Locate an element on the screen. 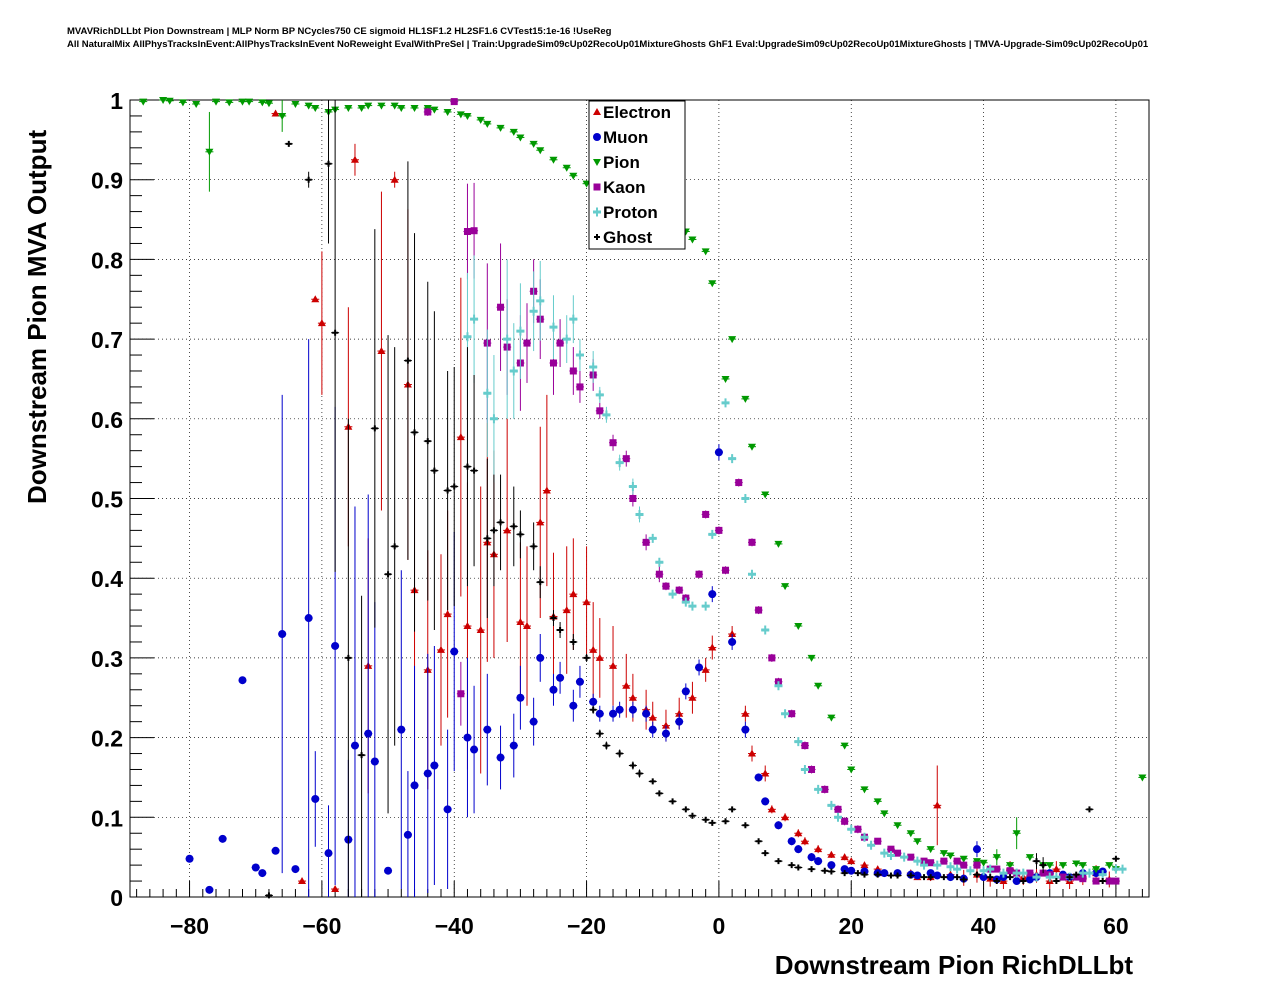 This screenshot has height=996, width=1276. y-tick-label: 0.3 is located at coordinates (107, 659).